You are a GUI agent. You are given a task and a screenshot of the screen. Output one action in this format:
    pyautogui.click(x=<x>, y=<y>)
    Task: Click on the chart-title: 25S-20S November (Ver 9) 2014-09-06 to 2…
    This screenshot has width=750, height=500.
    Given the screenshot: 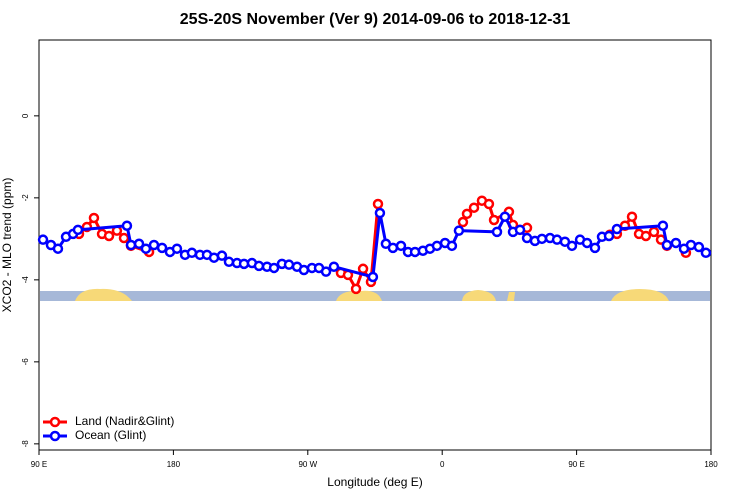 What is the action you would take?
    pyautogui.click(x=375, y=19)
    